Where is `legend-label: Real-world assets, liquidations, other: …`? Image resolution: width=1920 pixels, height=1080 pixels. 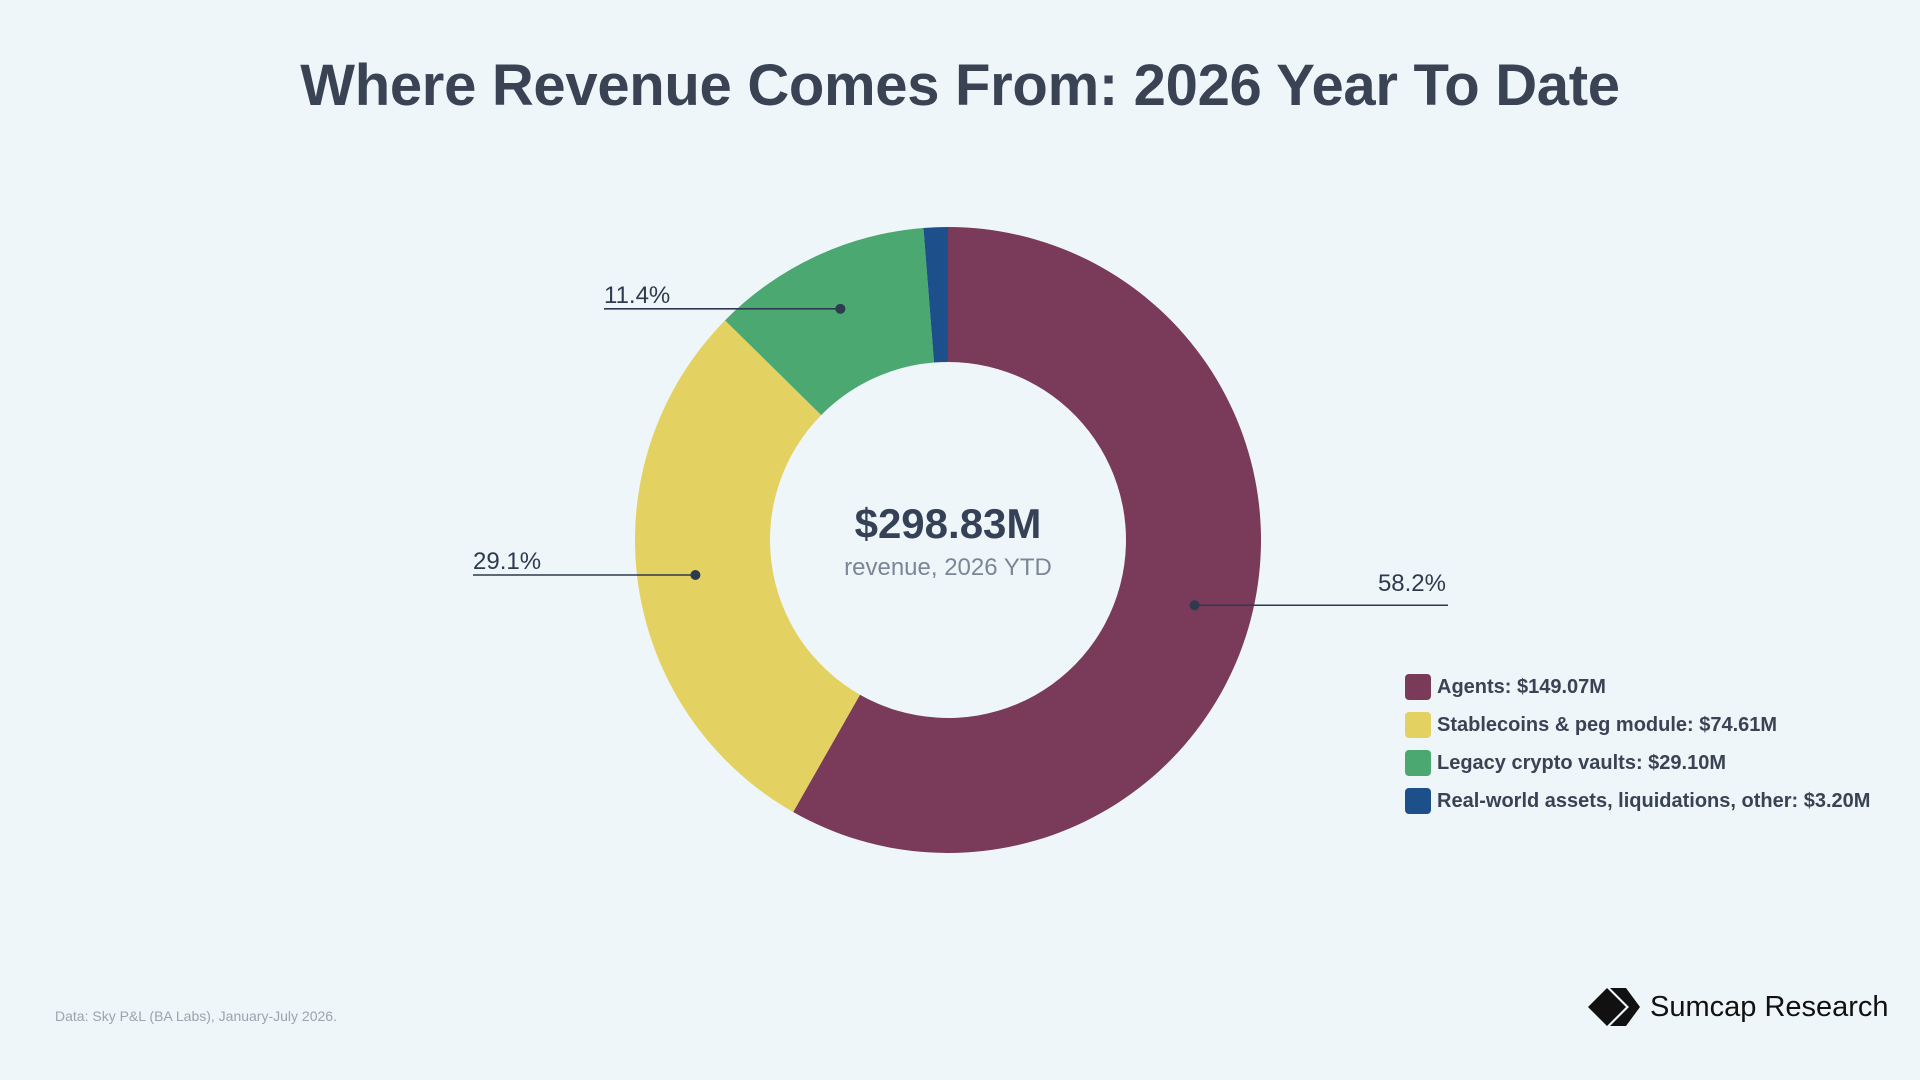
legend-label: Real-world assets, liquidations, other: … is located at coordinates (1654, 800).